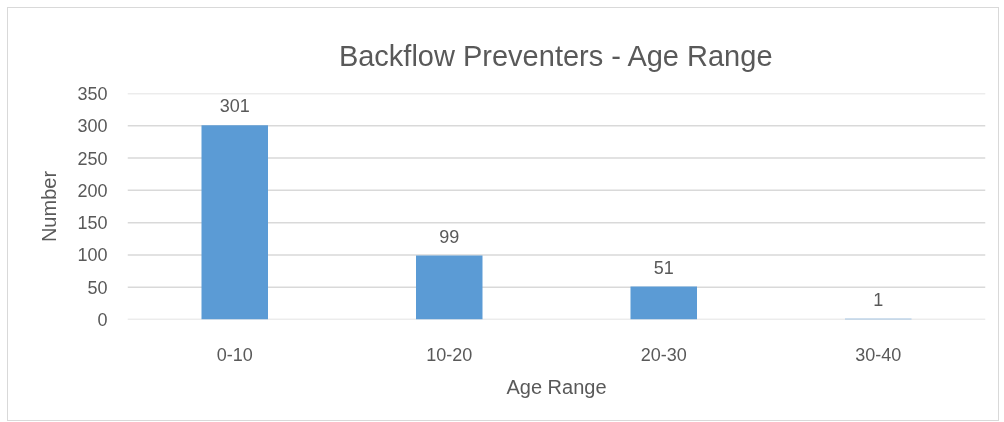  Describe the element at coordinates (663, 267) in the screenshot. I see `data-label: 51` at that location.